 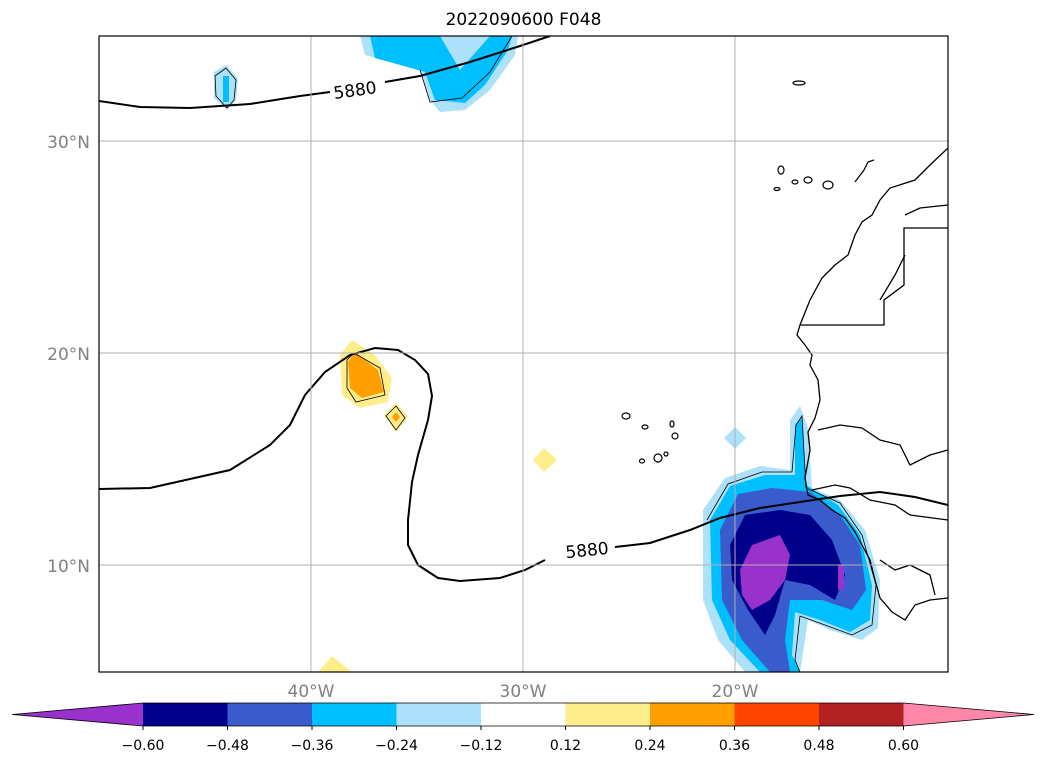 What do you see at coordinates (366, 375) in the screenshot?
I see `positive-anomaly-center-core` at bounding box center [366, 375].